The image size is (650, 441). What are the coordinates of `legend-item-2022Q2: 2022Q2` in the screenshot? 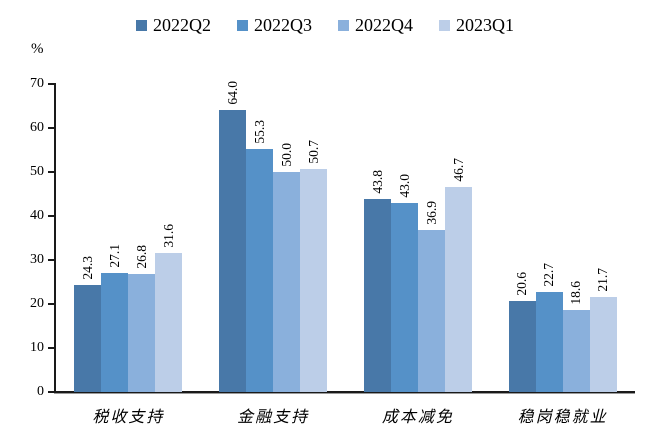 It's located at (173, 25).